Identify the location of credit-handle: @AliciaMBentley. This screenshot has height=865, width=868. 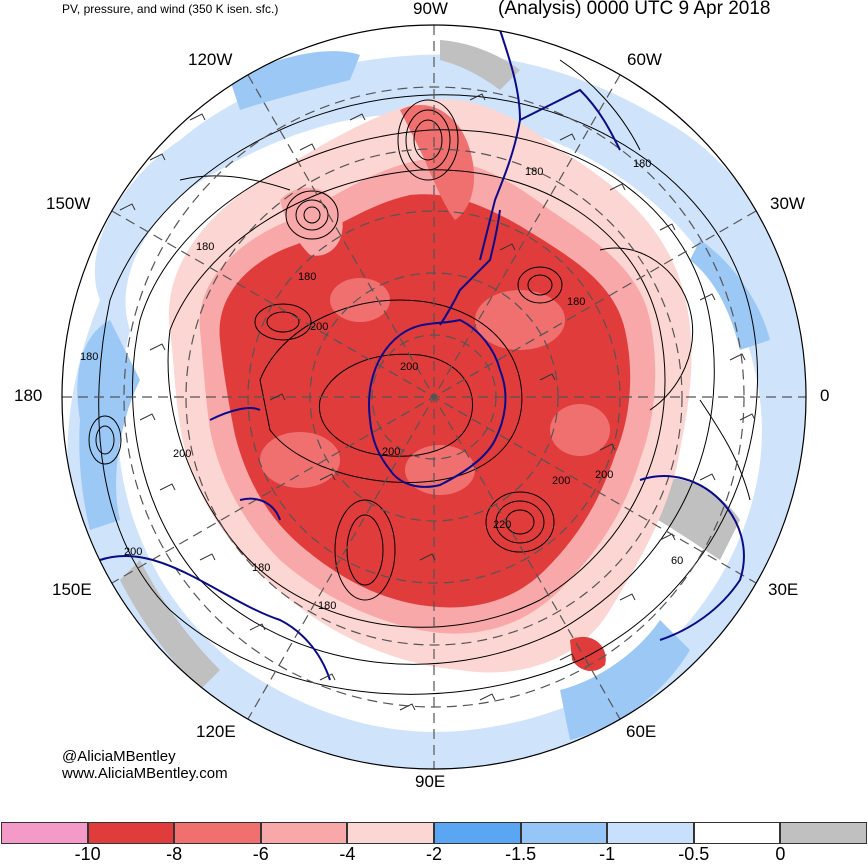
(119, 756).